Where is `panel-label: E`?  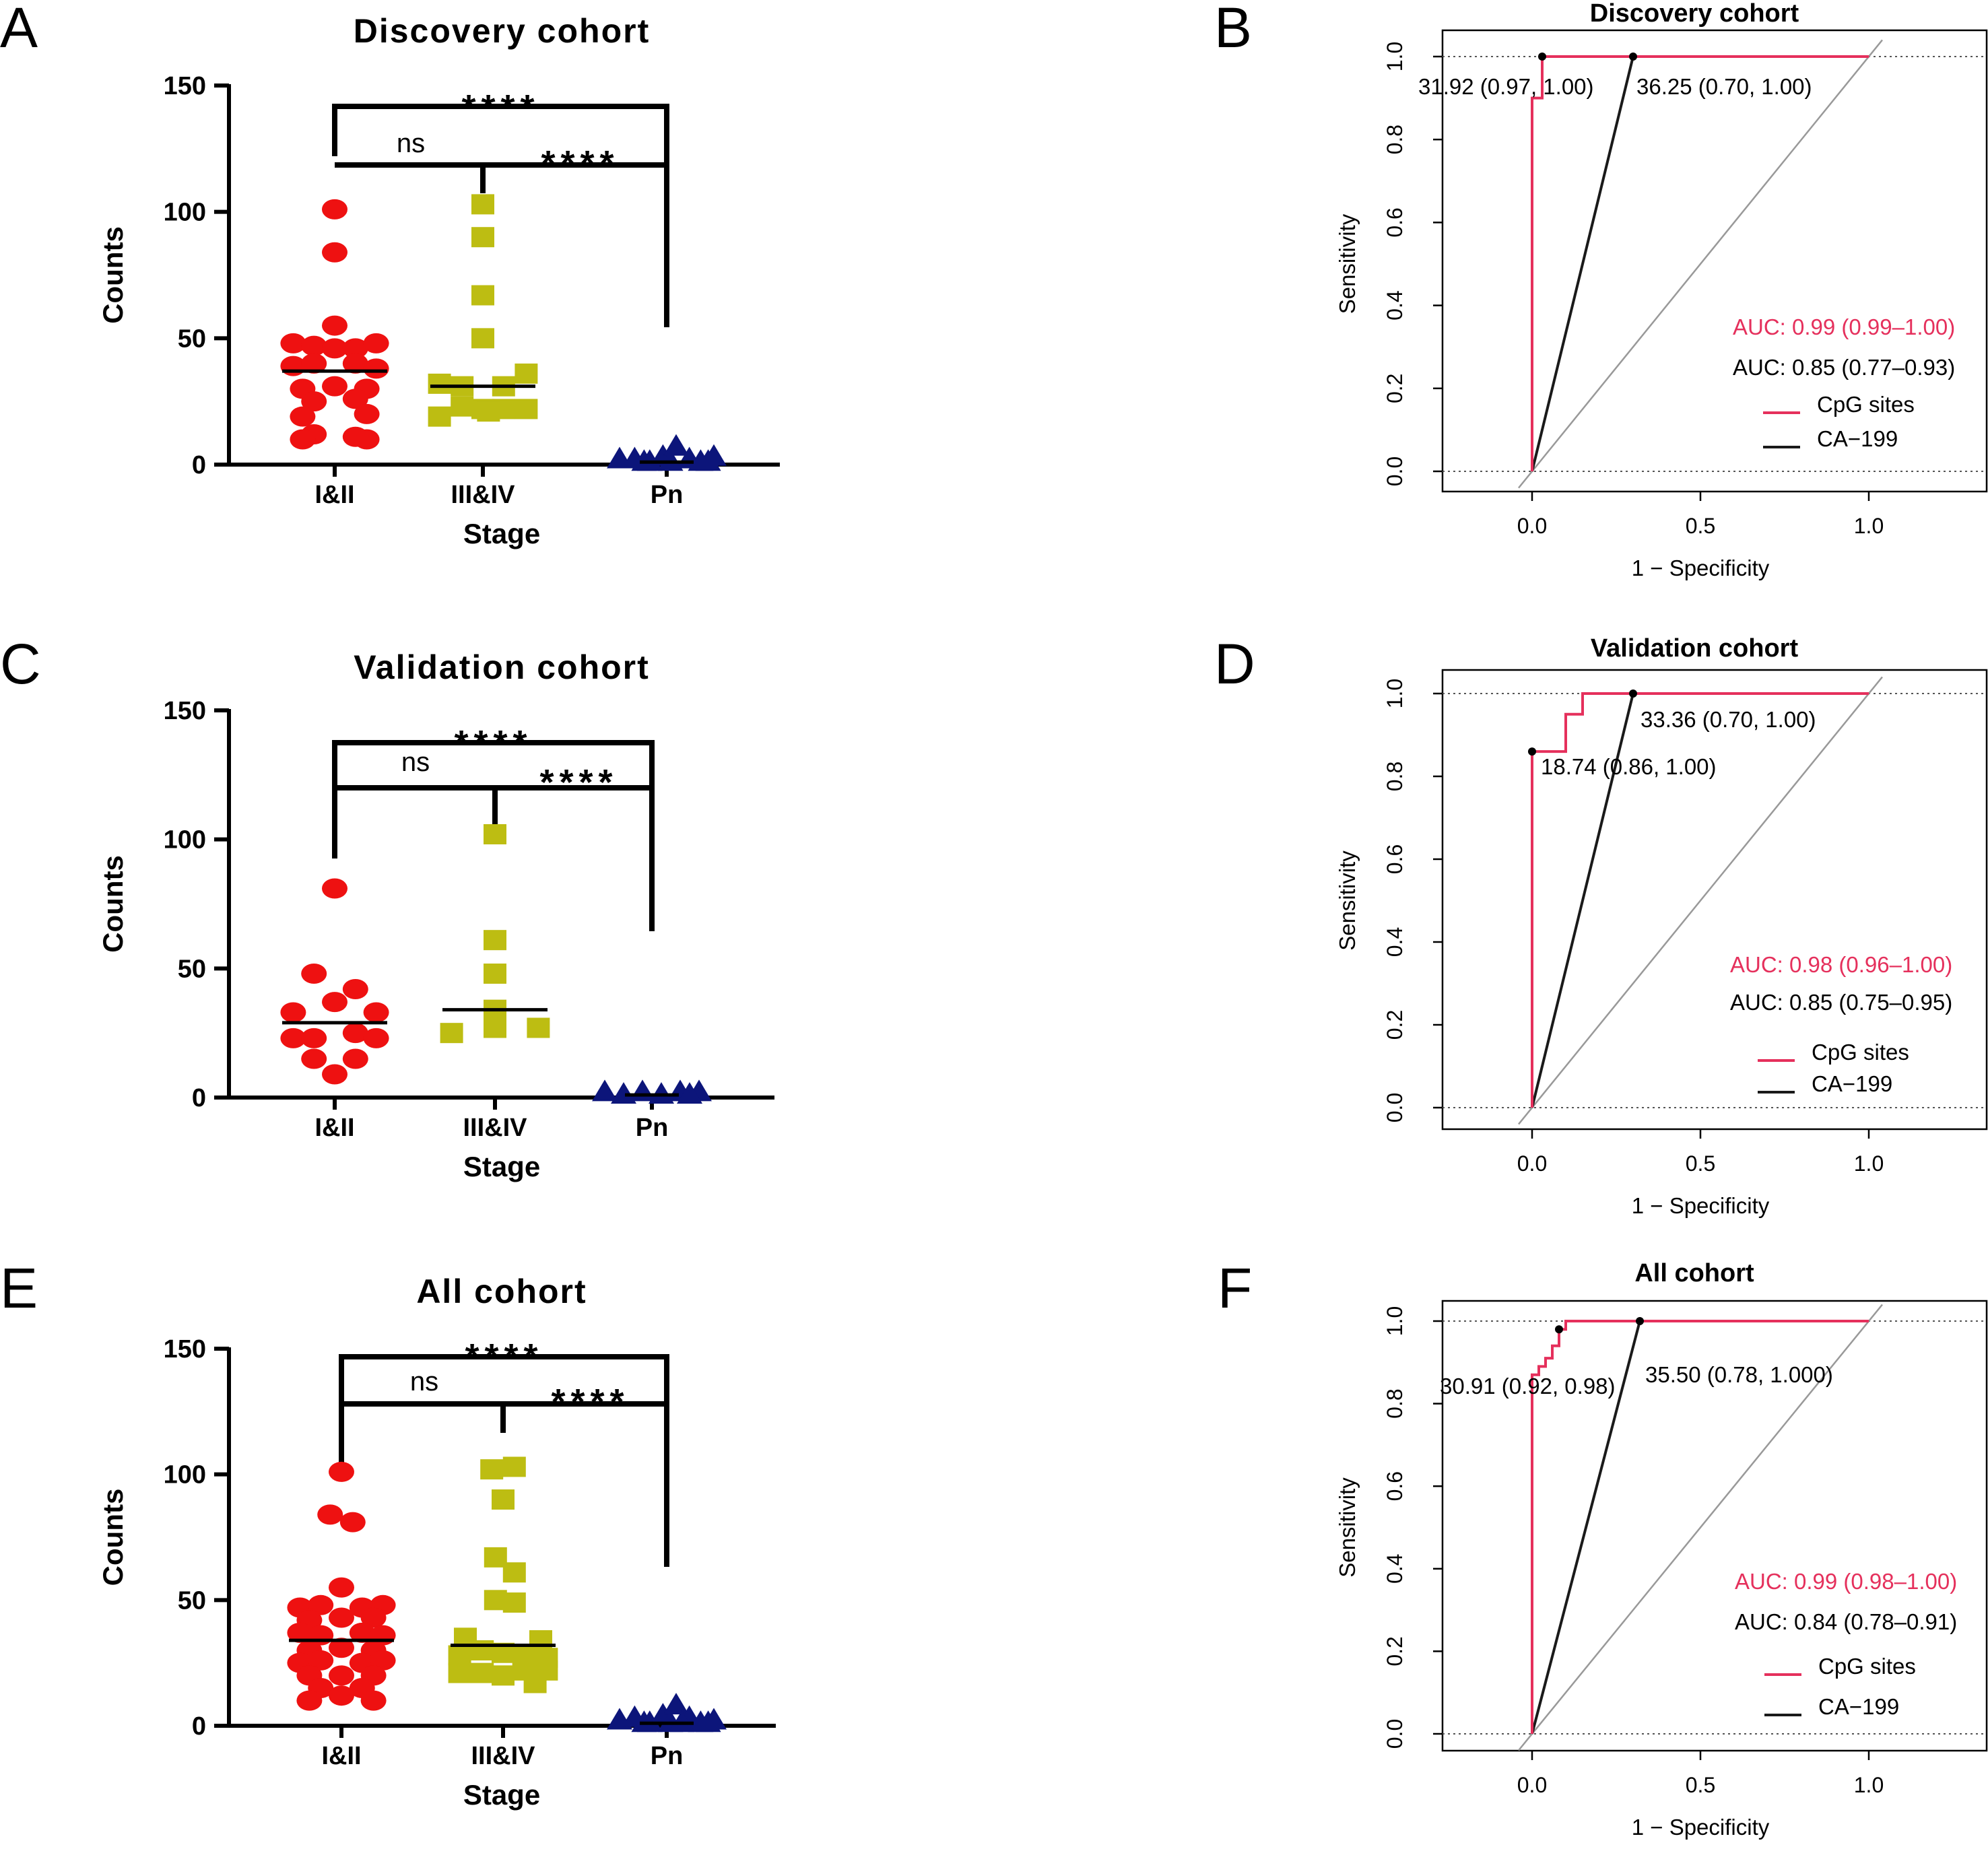 panel-label: E is located at coordinates (19, 1288).